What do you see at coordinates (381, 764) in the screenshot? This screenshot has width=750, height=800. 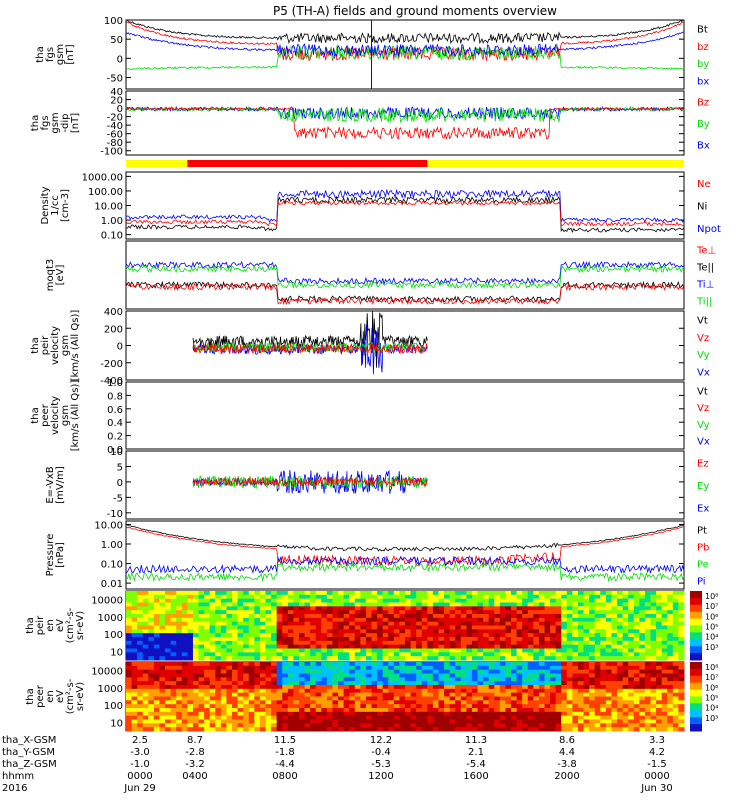 I see `xaxis-value: -5.3` at bounding box center [381, 764].